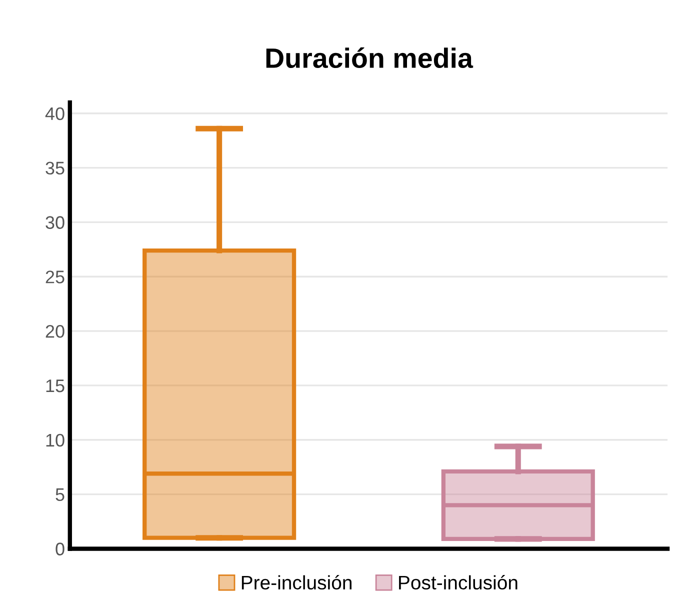 This screenshot has width=699, height=603. What do you see at coordinates (55, 222) in the screenshot?
I see `y-tick-label: 30` at bounding box center [55, 222].